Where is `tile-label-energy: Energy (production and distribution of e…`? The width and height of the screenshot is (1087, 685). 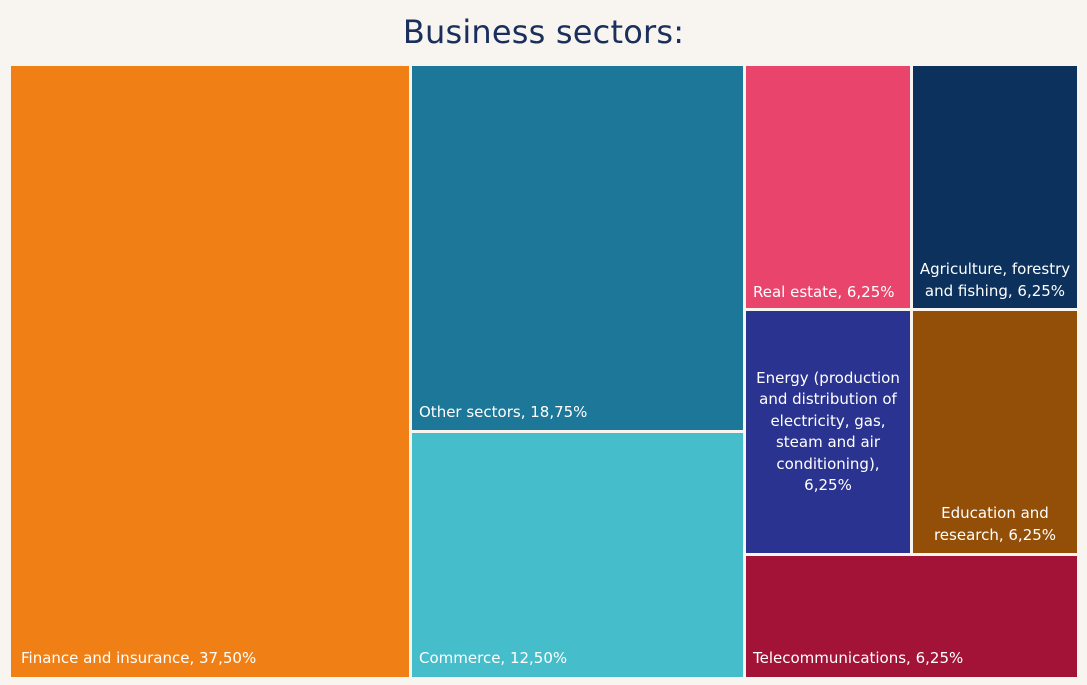
tile-label-energy: Energy (production and distribution of e… is located at coordinates (828, 431).